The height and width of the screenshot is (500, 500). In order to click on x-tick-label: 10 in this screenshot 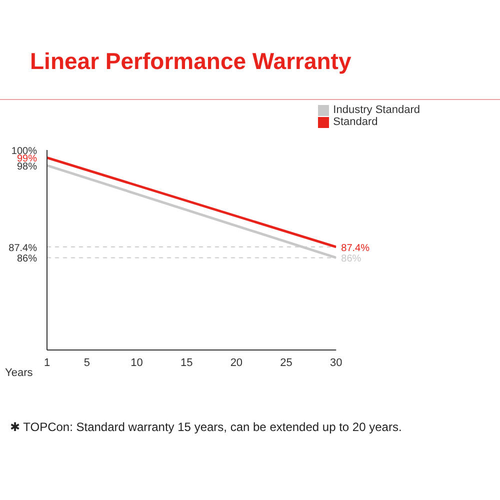, I will do `click(136, 362)`.